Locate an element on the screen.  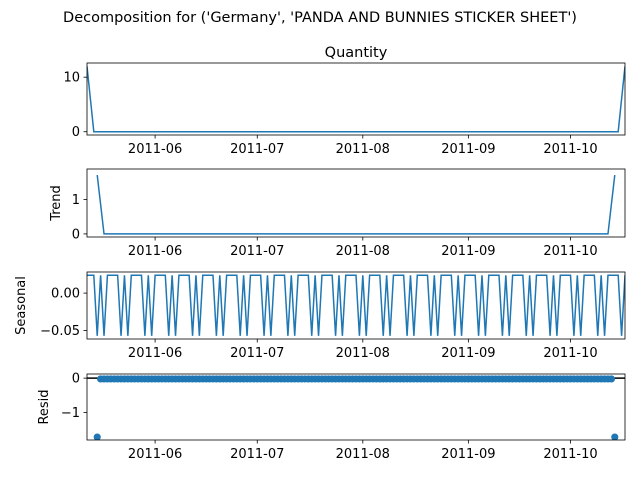
quantity-line is located at coordinates (356, 99).